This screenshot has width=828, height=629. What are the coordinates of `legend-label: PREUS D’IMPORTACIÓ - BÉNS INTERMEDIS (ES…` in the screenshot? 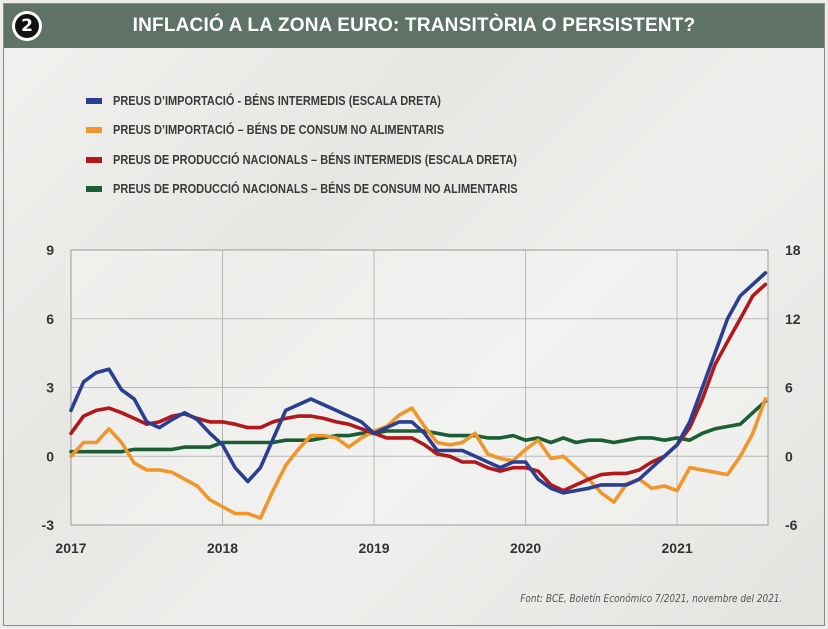 It's located at (277, 100).